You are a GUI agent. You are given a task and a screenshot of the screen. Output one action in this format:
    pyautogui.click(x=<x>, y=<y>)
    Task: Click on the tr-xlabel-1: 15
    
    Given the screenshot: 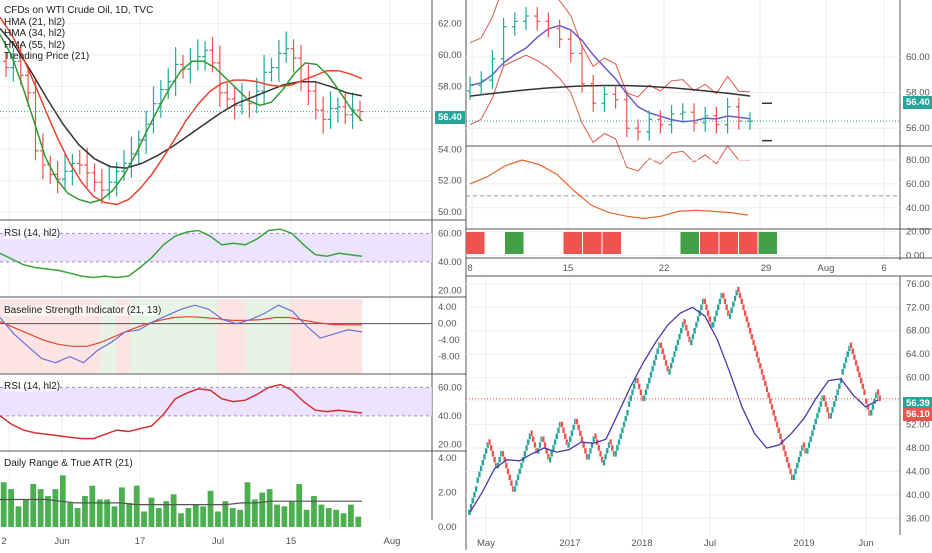 What is the action you would take?
    pyautogui.click(x=568, y=268)
    